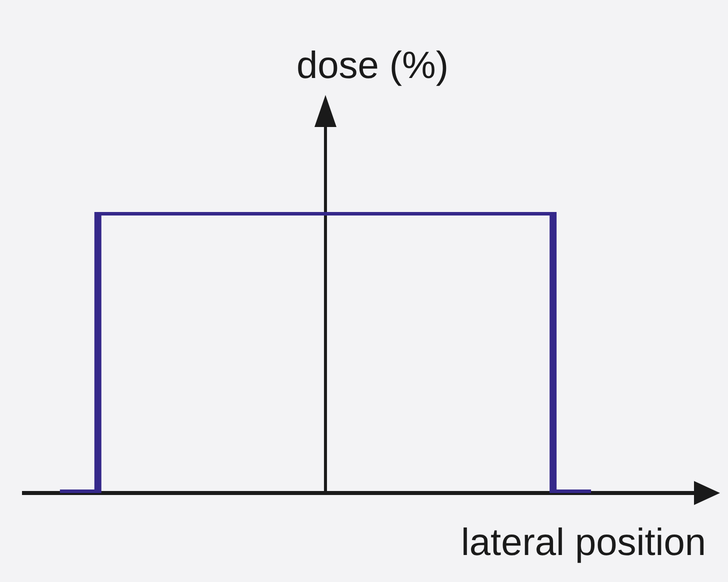 This screenshot has width=728, height=582. Describe the element at coordinates (372, 66) in the screenshot. I see `y-axis-title: dose (%)` at that location.